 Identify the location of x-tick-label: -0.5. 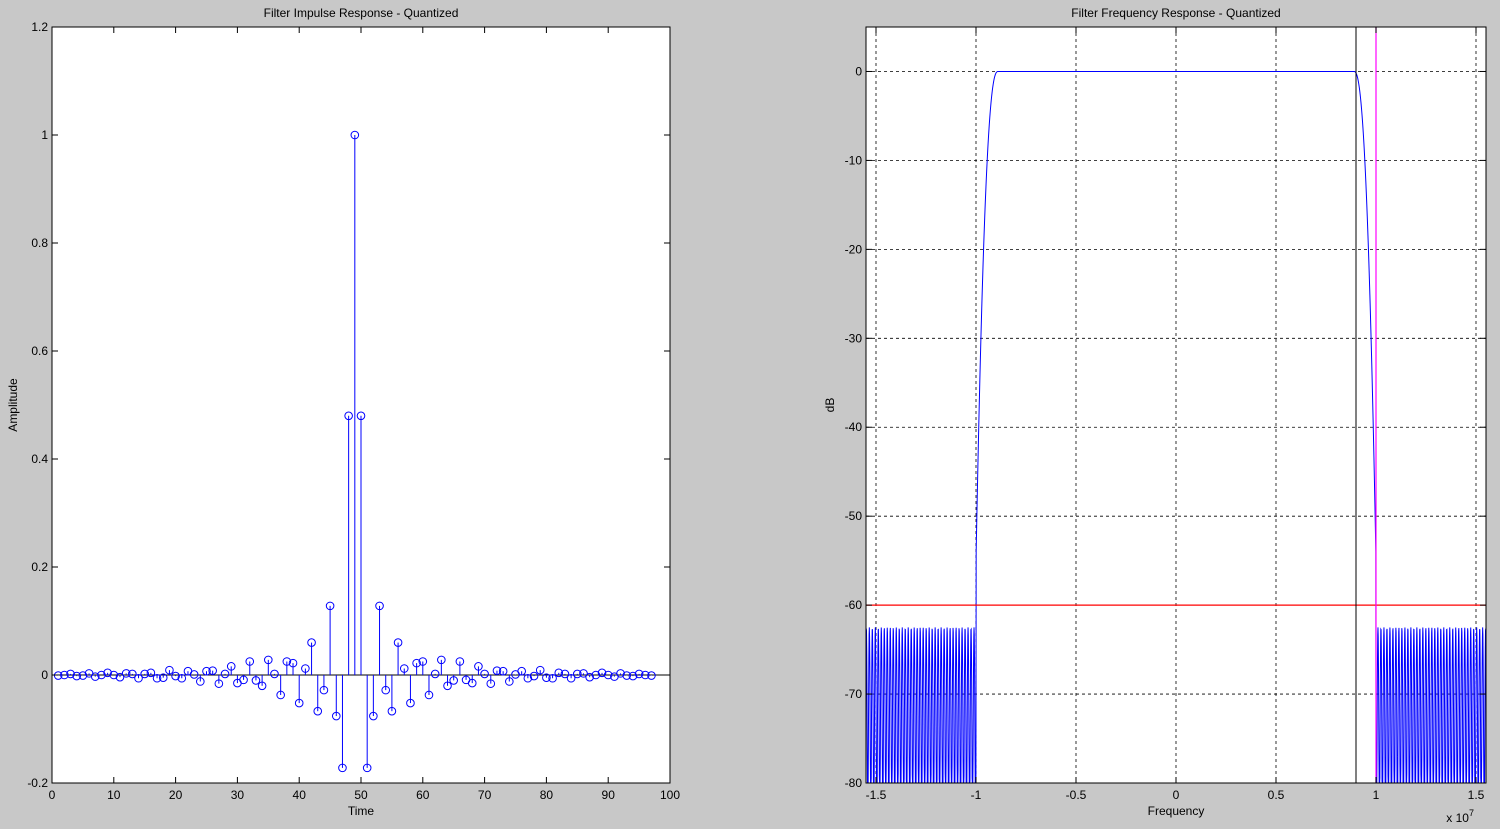
(1076, 795).